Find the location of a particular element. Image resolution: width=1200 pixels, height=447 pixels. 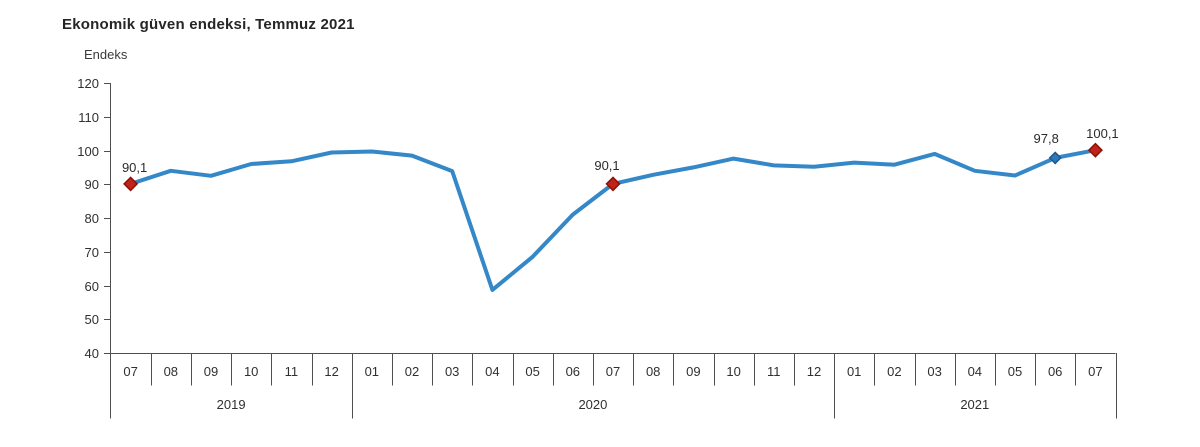

data-point-value-label: 97,8 is located at coordinates (1046, 138).